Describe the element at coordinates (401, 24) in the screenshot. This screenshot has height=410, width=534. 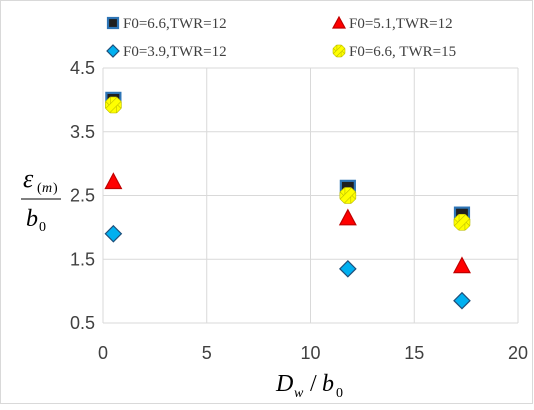
I see `legend-label: F0=5.1,TWR=12` at that location.